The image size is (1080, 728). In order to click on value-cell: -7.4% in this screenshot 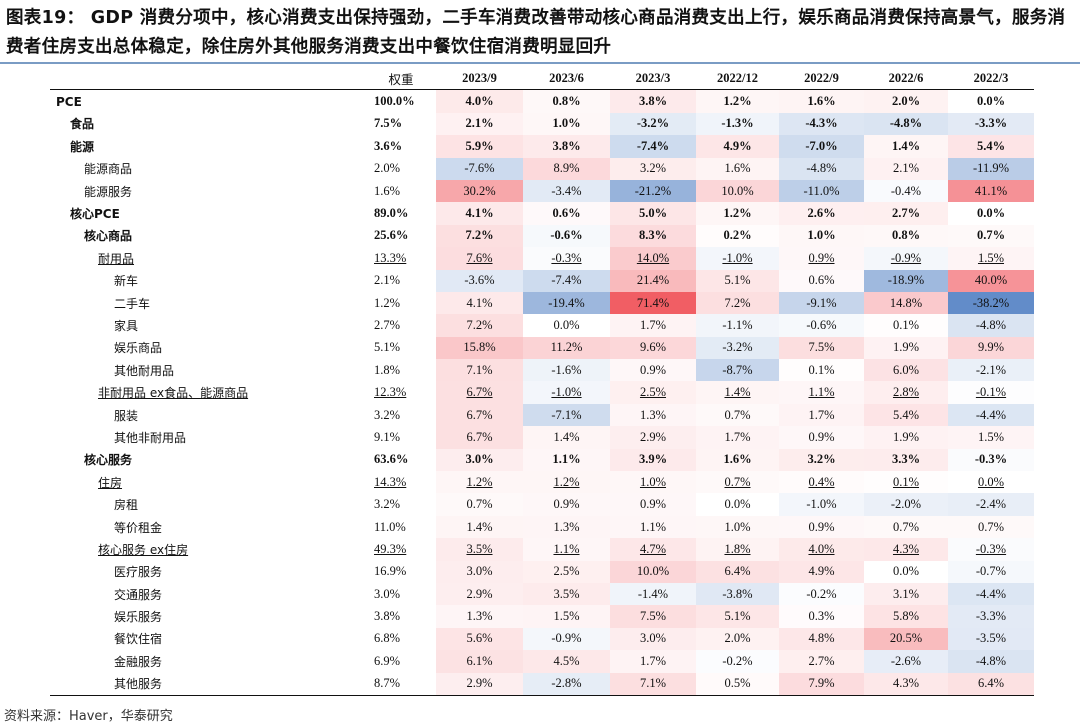, I will do `click(566, 280)`.